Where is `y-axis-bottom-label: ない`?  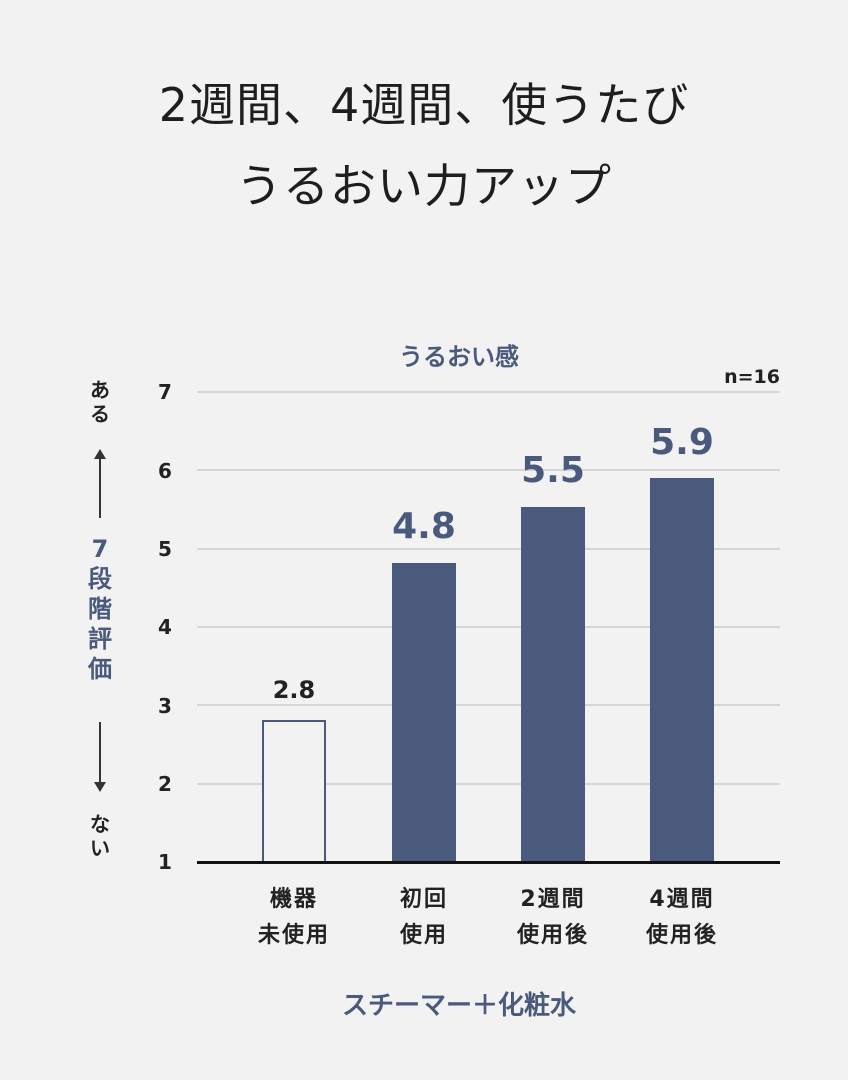 y-axis-bottom-label: ない is located at coordinates (100, 836).